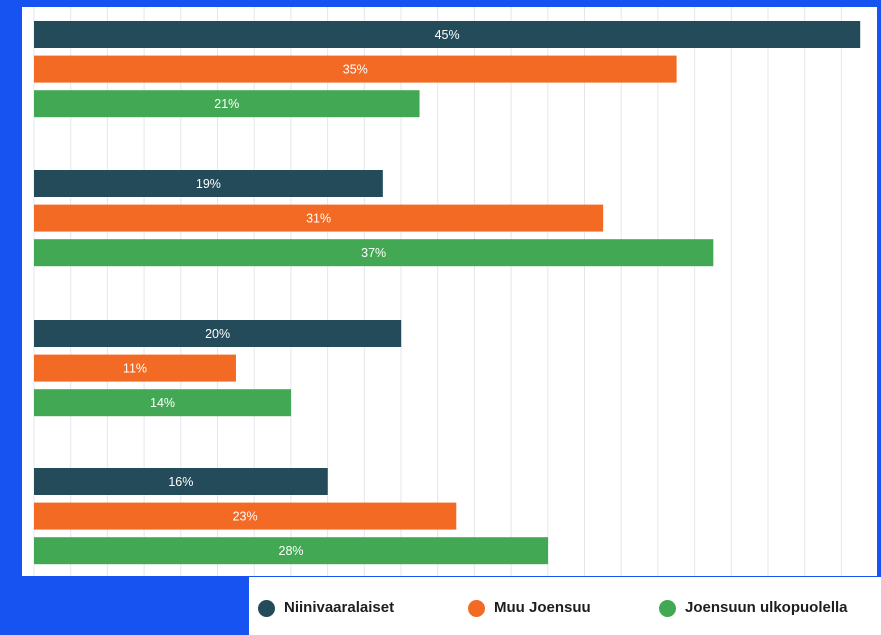 The height and width of the screenshot is (635, 881). Describe the element at coordinates (266, 608) in the screenshot. I see `legend-marker-niinivaaralaiset` at that location.